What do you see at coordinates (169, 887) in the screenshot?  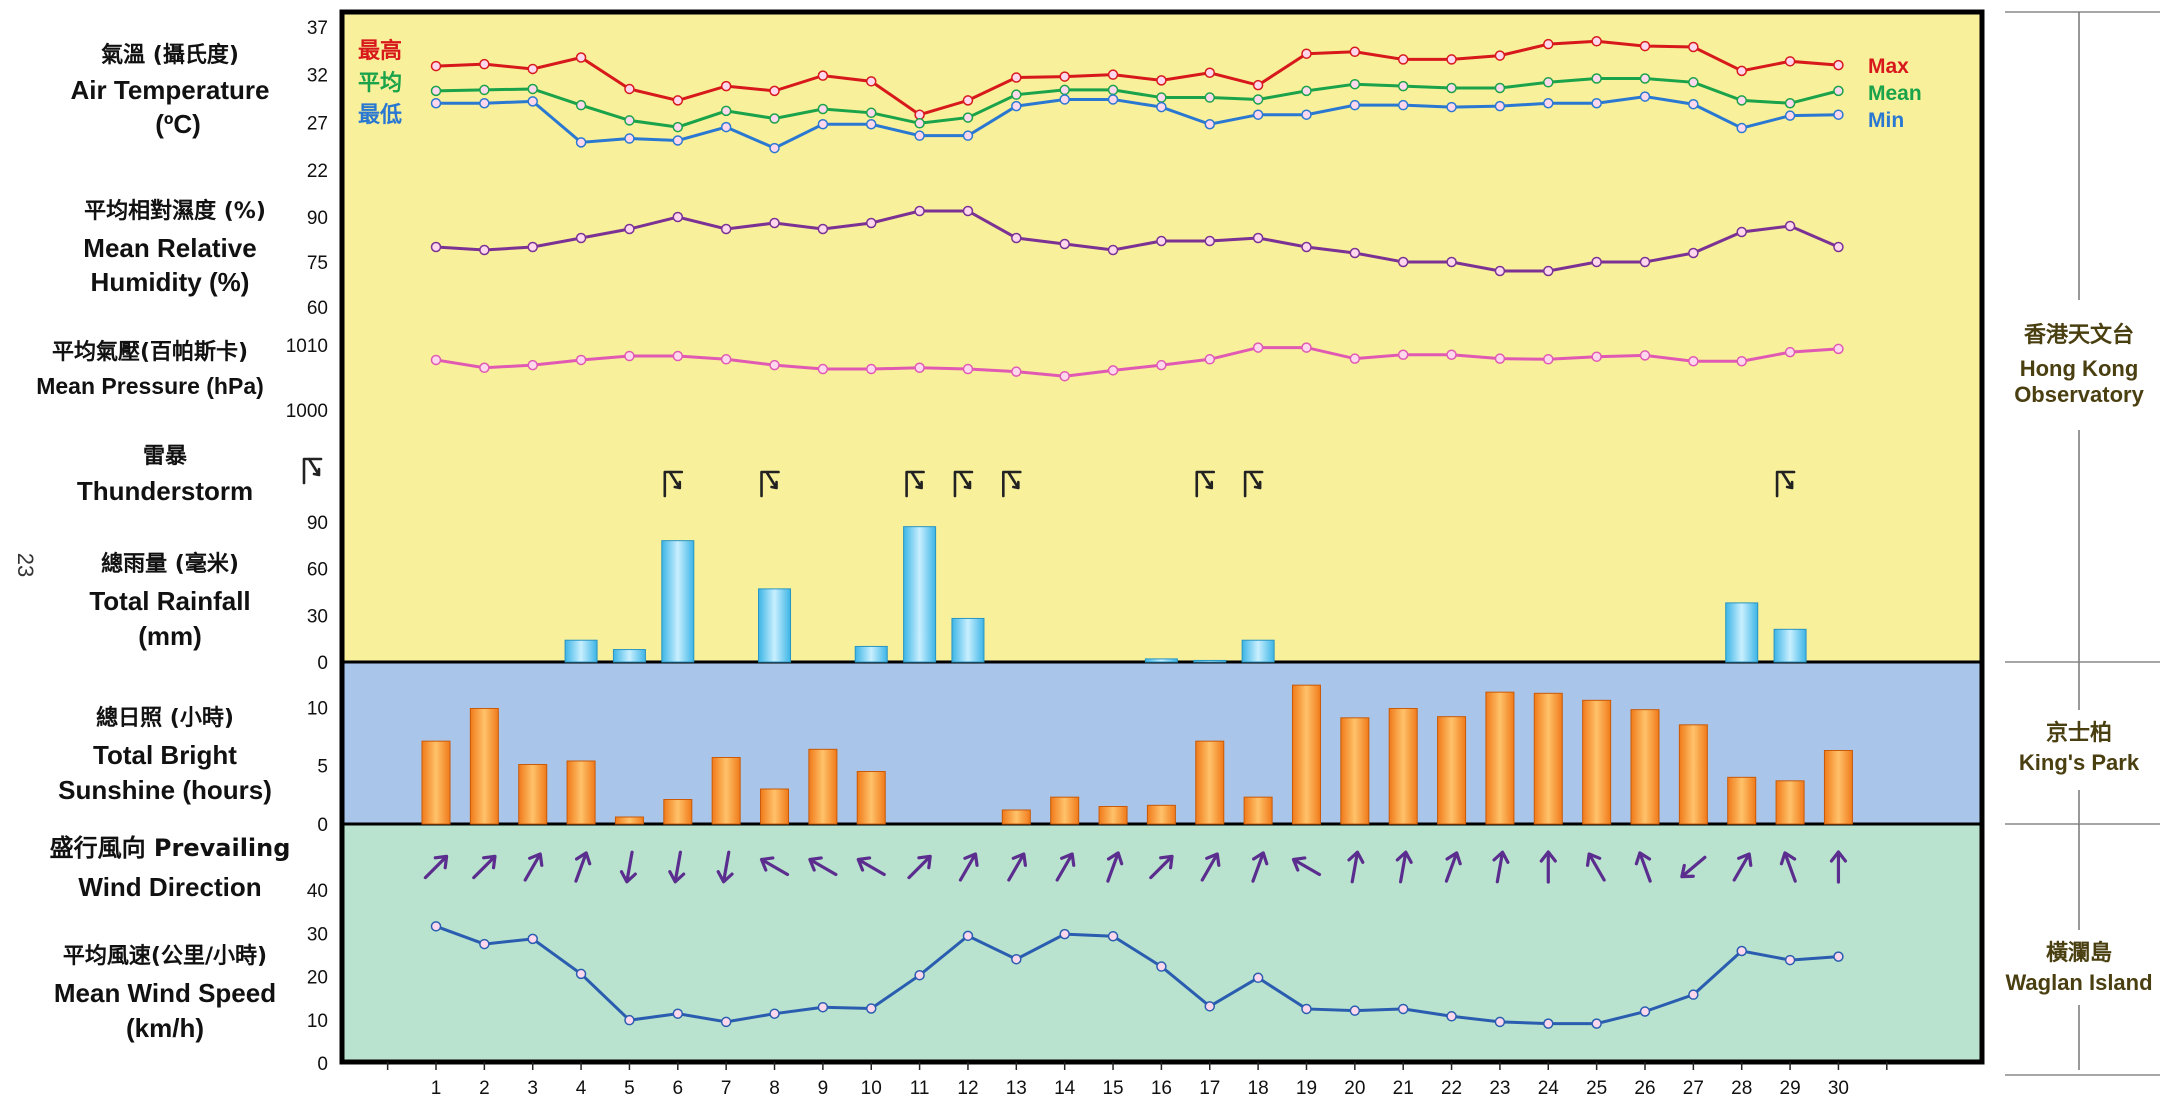 I see `wind-direction-label-en: Wind Direction` at bounding box center [169, 887].